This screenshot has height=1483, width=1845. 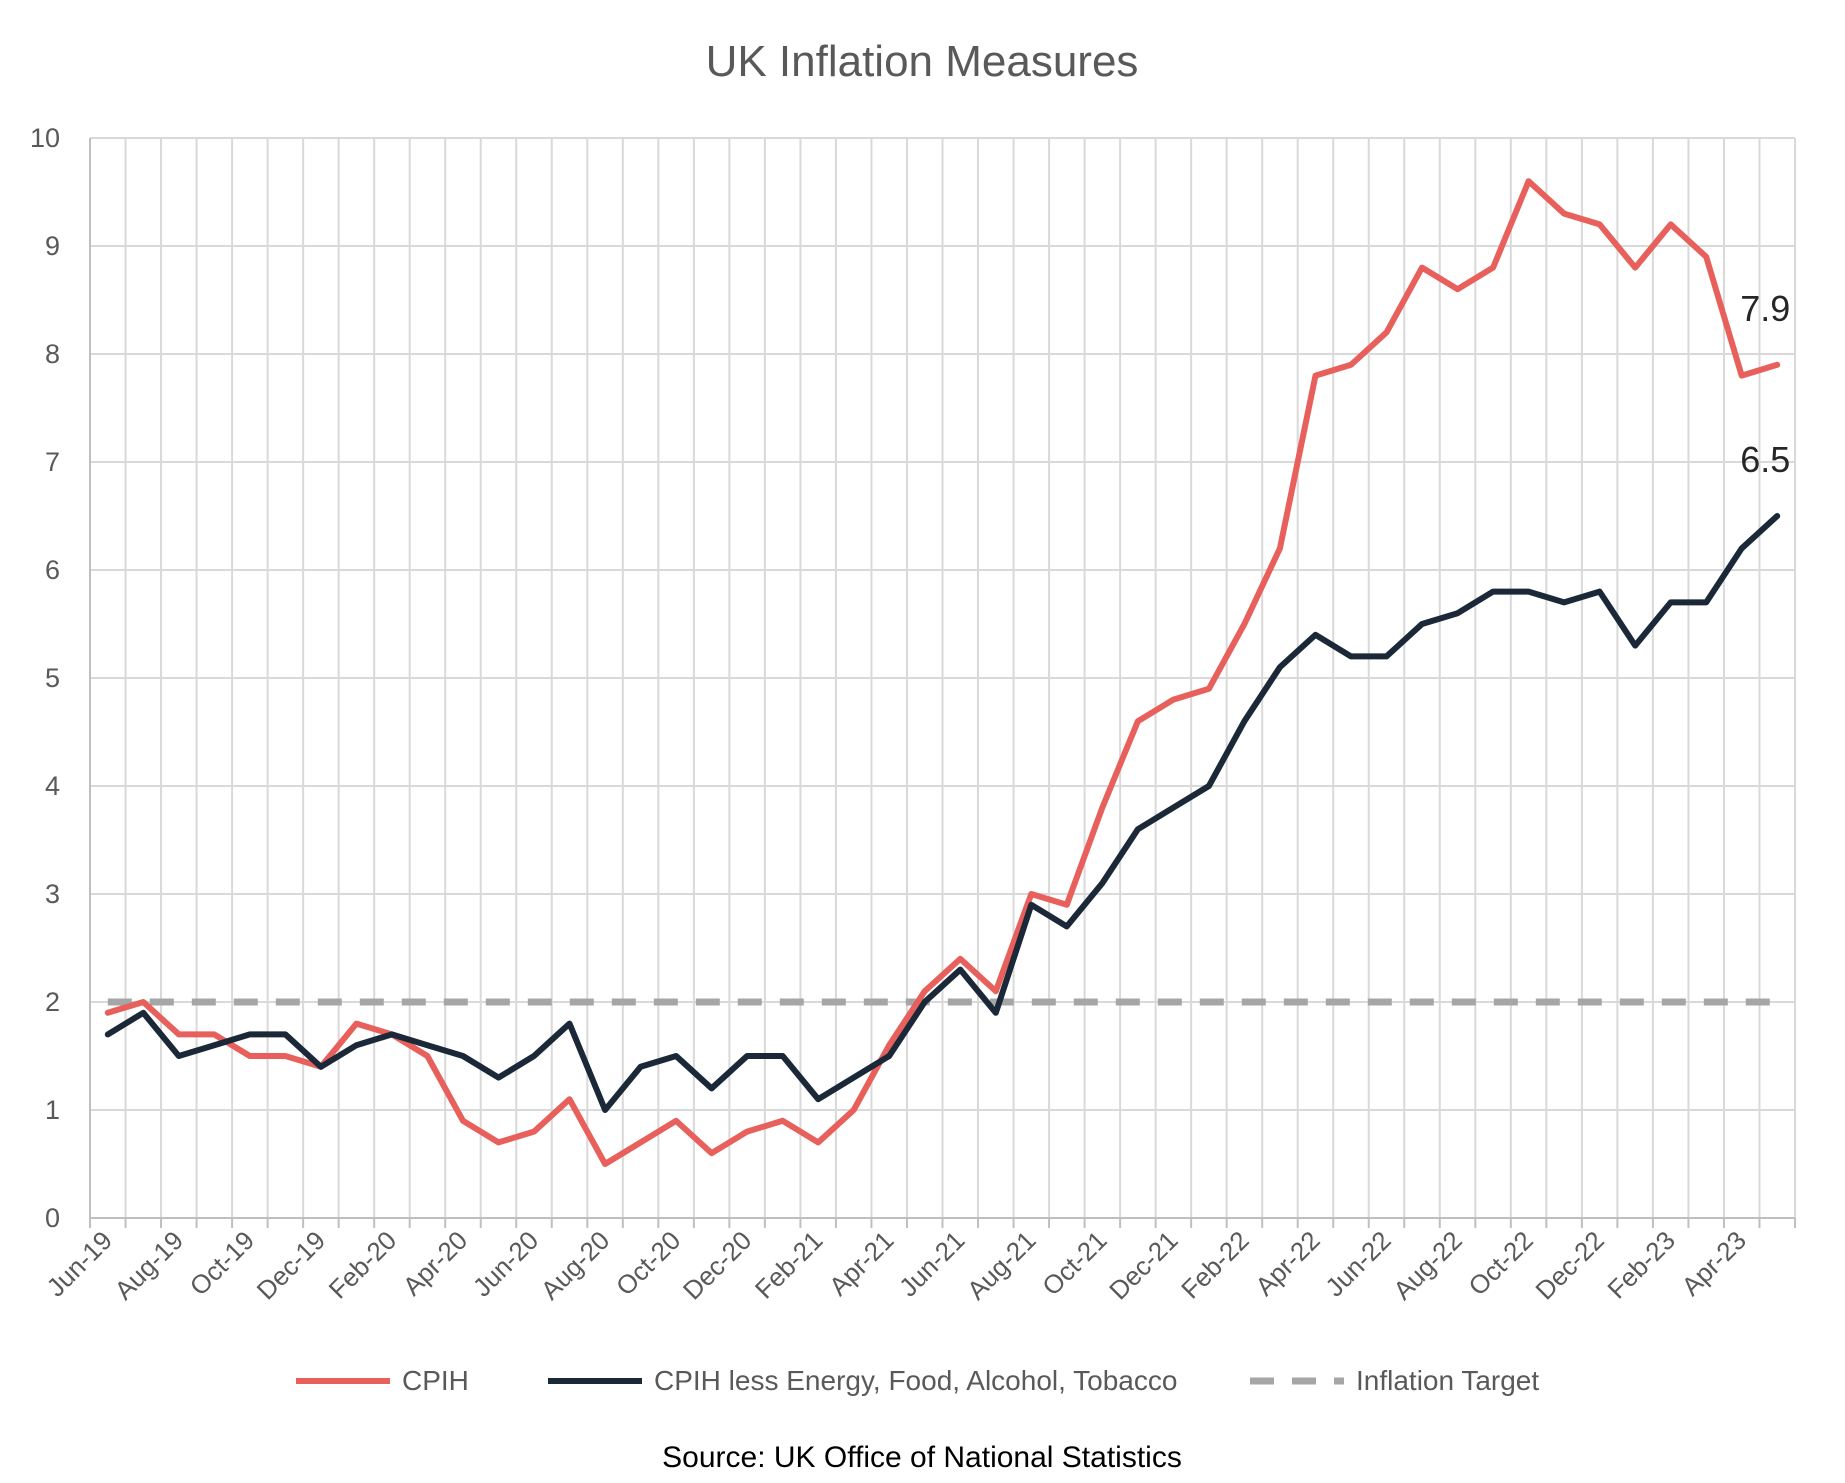 I want to click on y-tick-label: 9, so click(x=52, y=246).